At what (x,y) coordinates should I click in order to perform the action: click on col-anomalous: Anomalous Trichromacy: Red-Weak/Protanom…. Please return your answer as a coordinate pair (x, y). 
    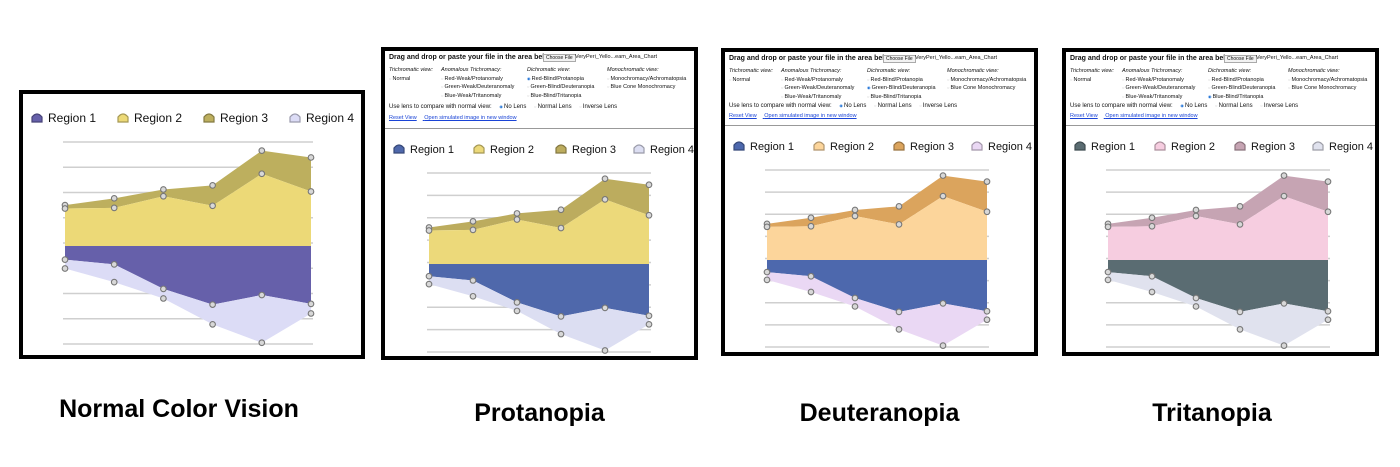
    Looking at the image, I should click on (817, 84).